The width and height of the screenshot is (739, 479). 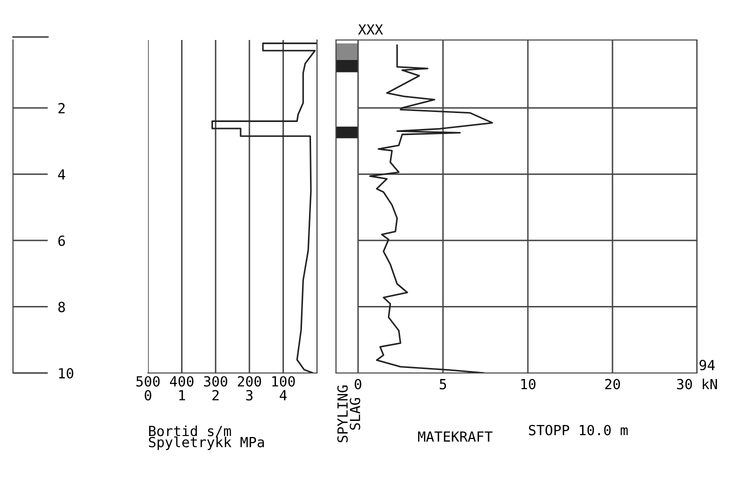 What do you see at coordinates (707, 365) in the screenshot?
I see `text: 94` at bounding box center [707, 365].